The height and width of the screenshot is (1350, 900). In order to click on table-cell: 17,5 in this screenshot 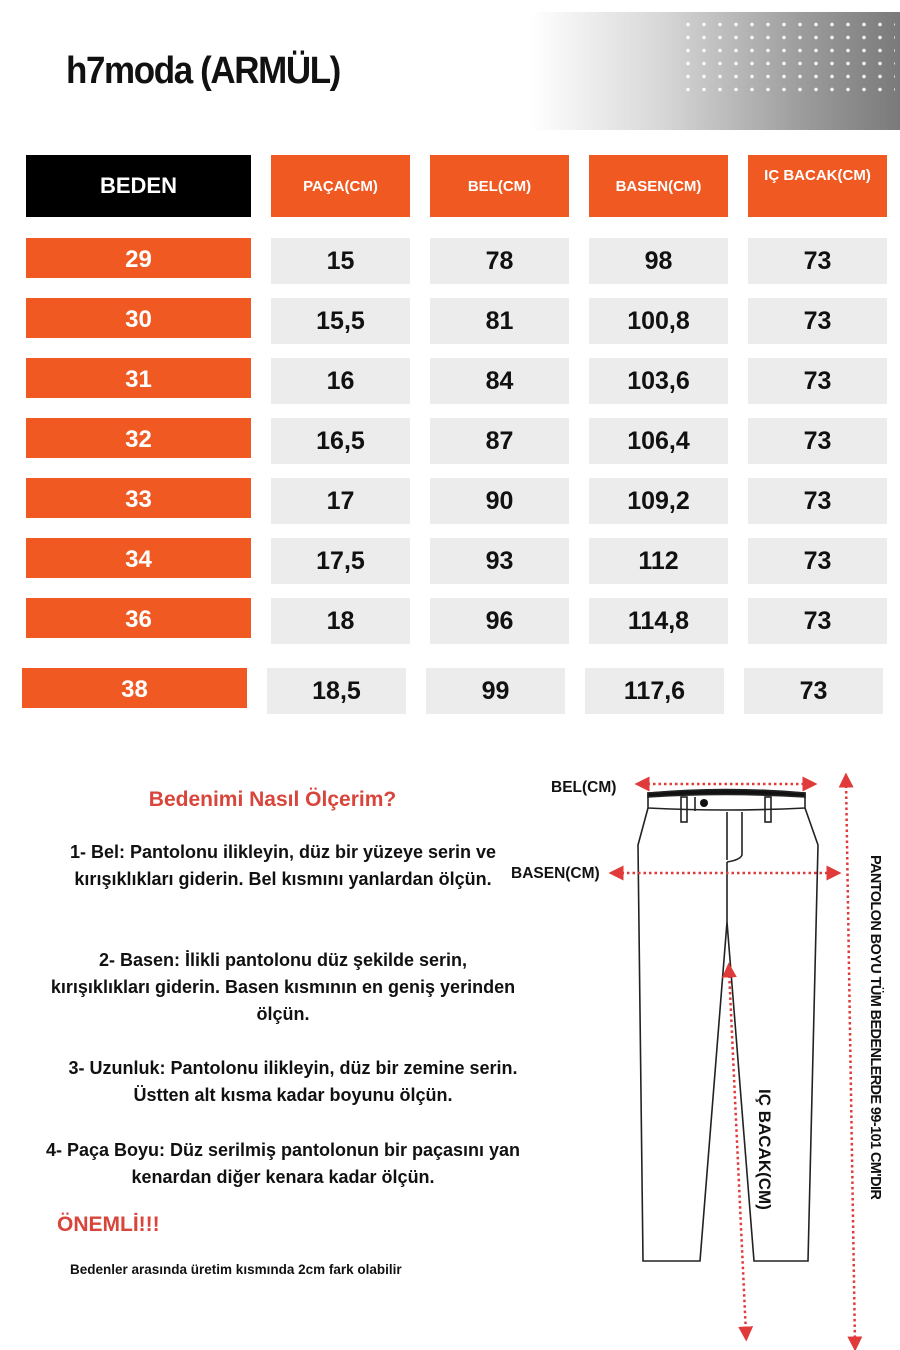, I will do `click(340, 561)`.